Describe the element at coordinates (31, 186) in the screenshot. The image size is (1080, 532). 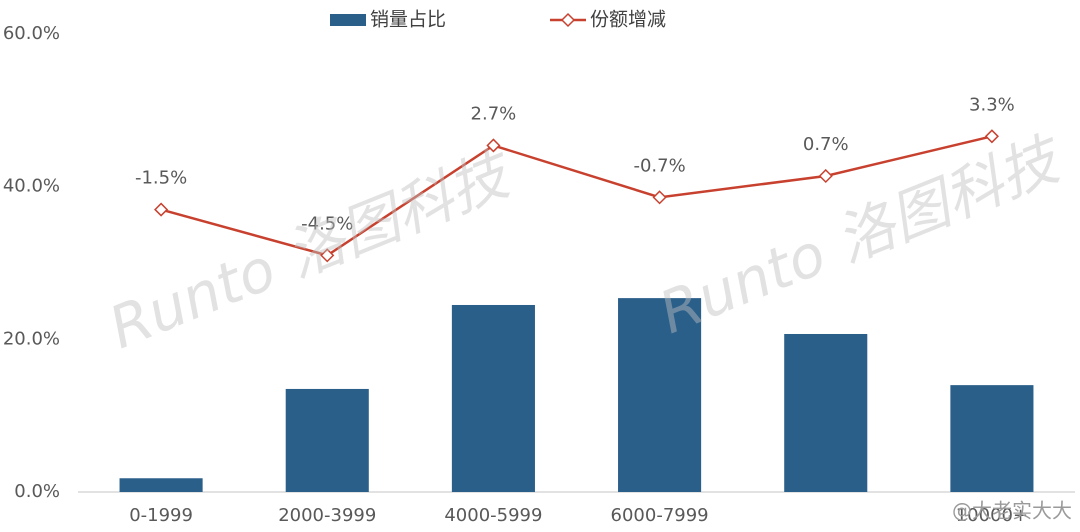
I see `y-tick-label: 40.0%` at that location.